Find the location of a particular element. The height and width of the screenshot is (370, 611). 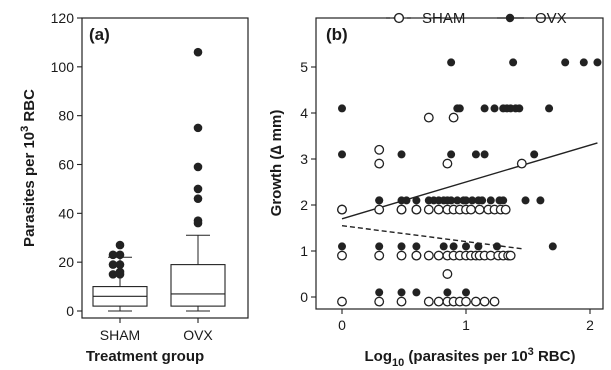

panel-b-x-tick-label: 1 is located at coordinates (466, 325).